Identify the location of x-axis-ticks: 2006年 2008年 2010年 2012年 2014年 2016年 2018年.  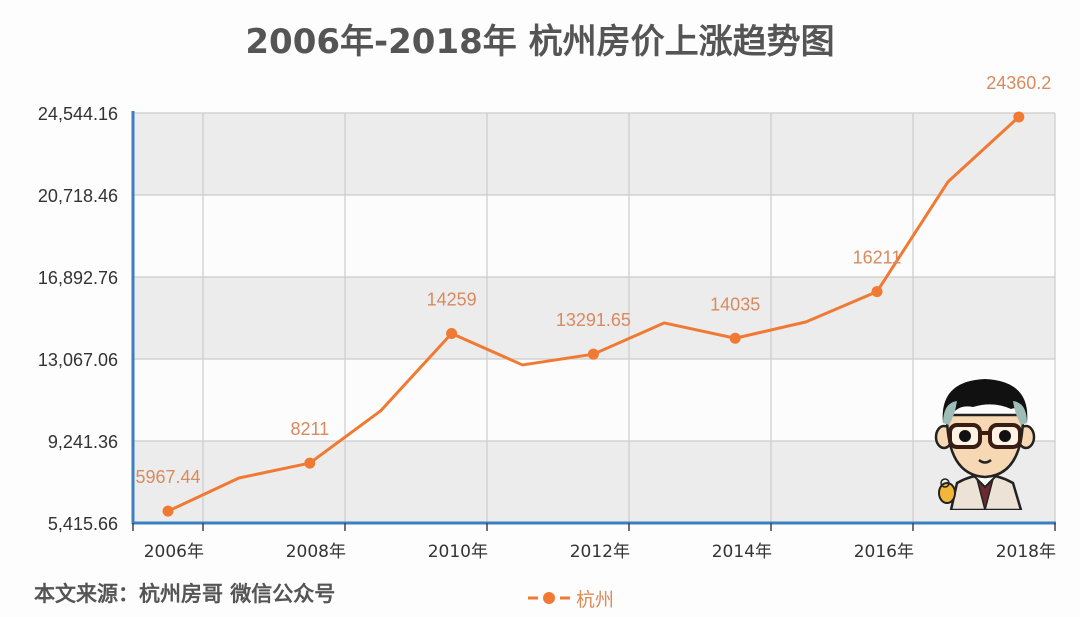
(600, 552).